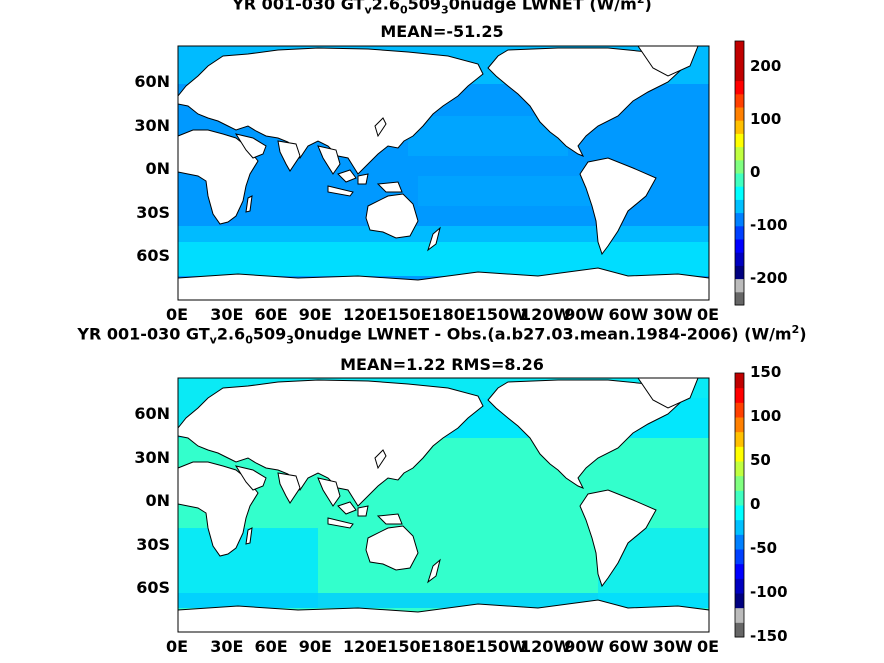 This screenshot has height=663, width=884. Describe the element at coordinates (442, 31) in the screenshot. I see `panel1-subtitle: MEAN=-51.25` at that location.